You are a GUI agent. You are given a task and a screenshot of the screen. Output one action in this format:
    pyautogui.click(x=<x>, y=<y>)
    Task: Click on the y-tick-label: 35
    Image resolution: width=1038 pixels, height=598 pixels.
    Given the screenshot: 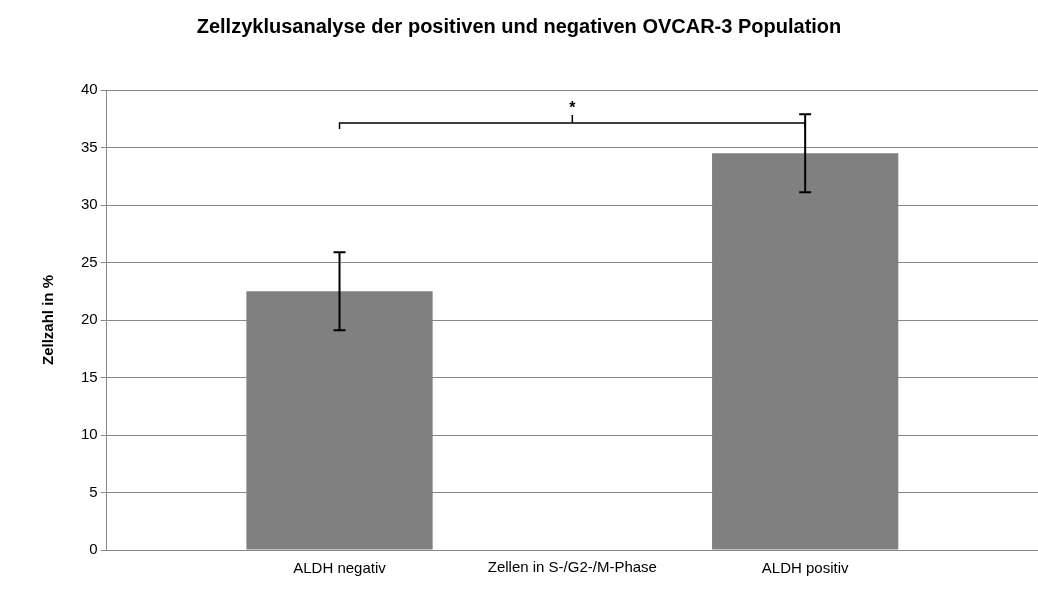 What is the action you would take?
    pyautogui.click(x=89, y=146)
    